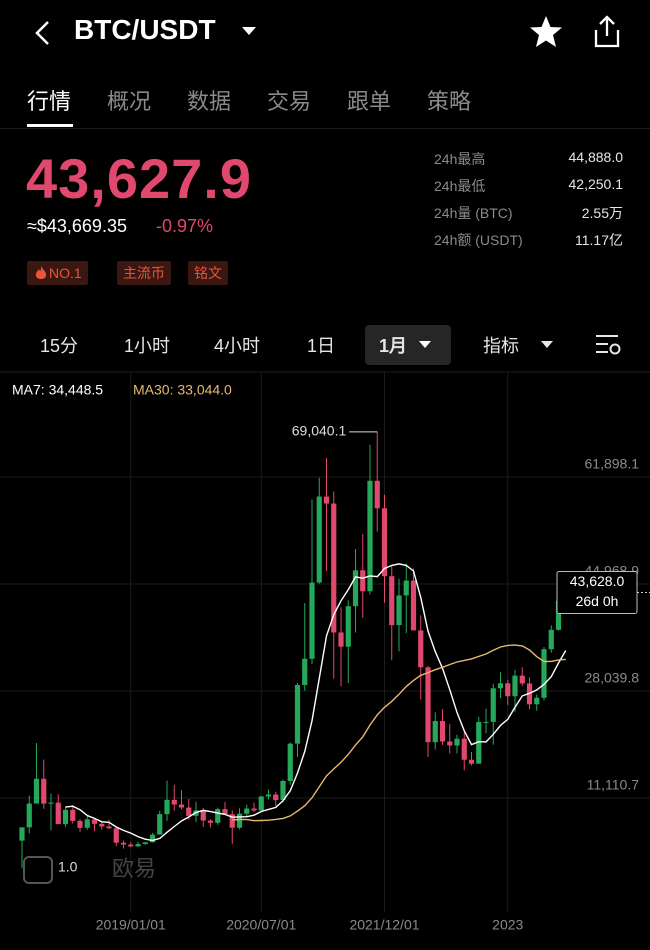 Image resolution: width=650 pixels, height=950 pixels. Describe the element at coordinates (612, 678) in the screenshot. I see `y-tick-label: 28,039.8` at that location.